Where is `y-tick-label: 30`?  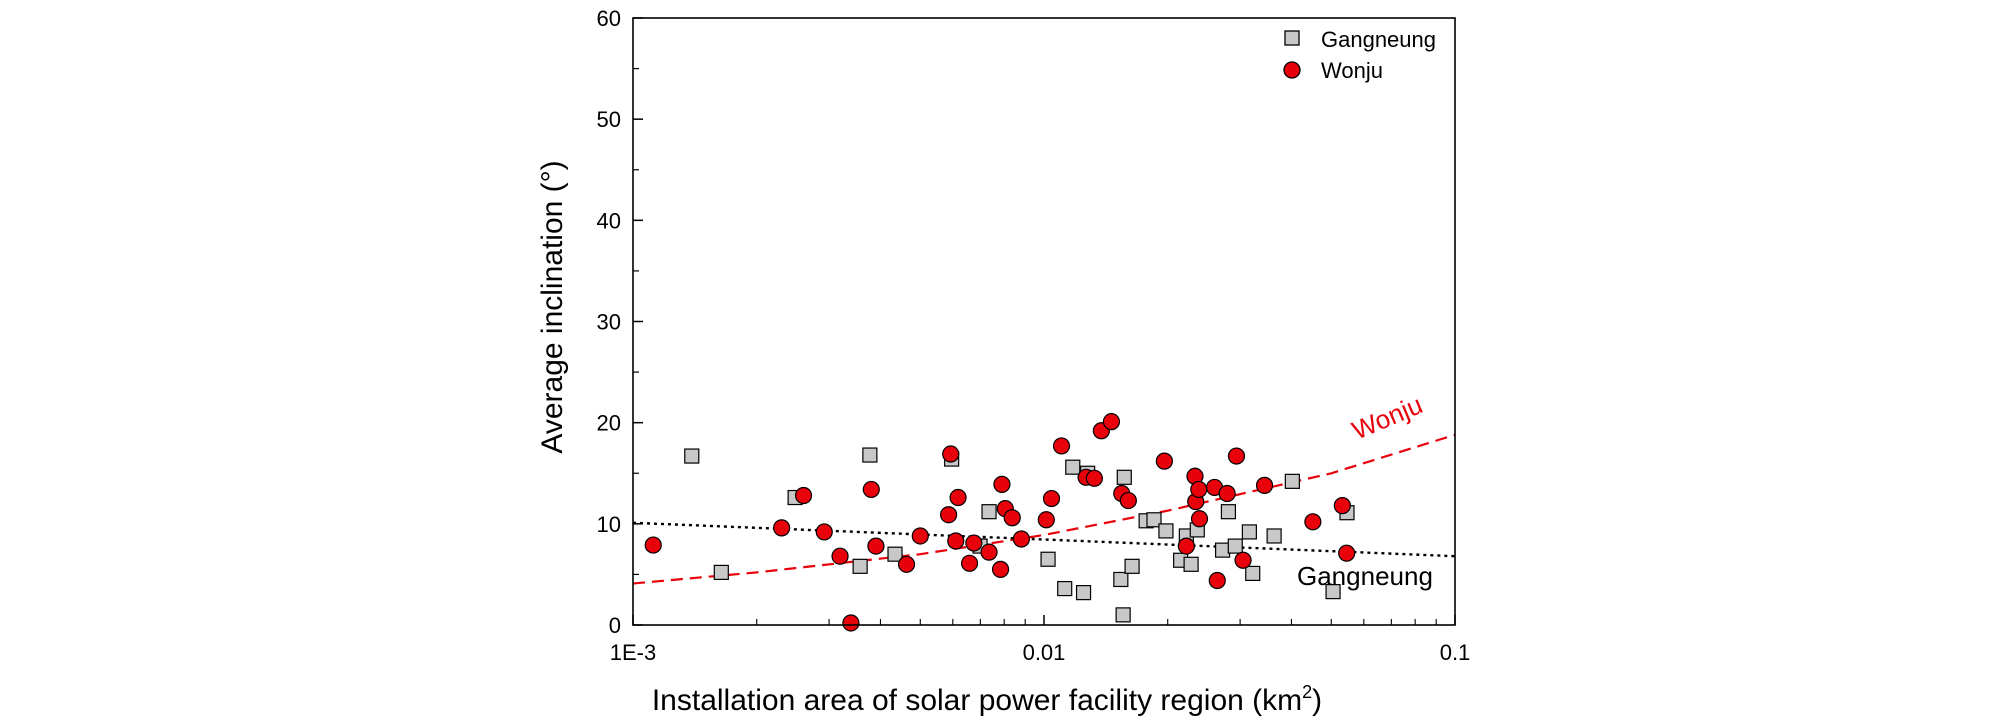
y-tick-label: 30 is located at coordinates (609, 322).